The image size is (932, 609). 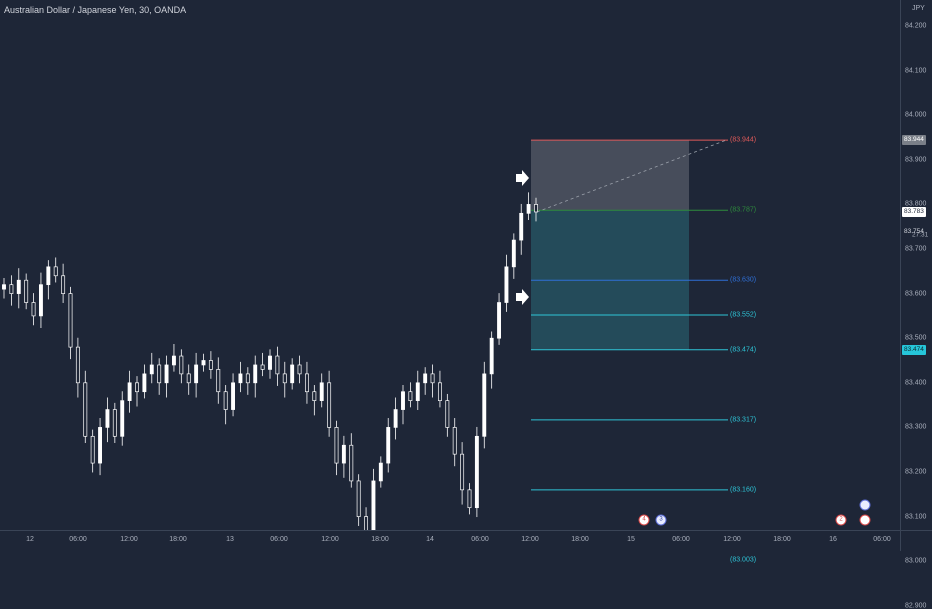 I want to click on time-tick: 13, so click(x=230, y=539).